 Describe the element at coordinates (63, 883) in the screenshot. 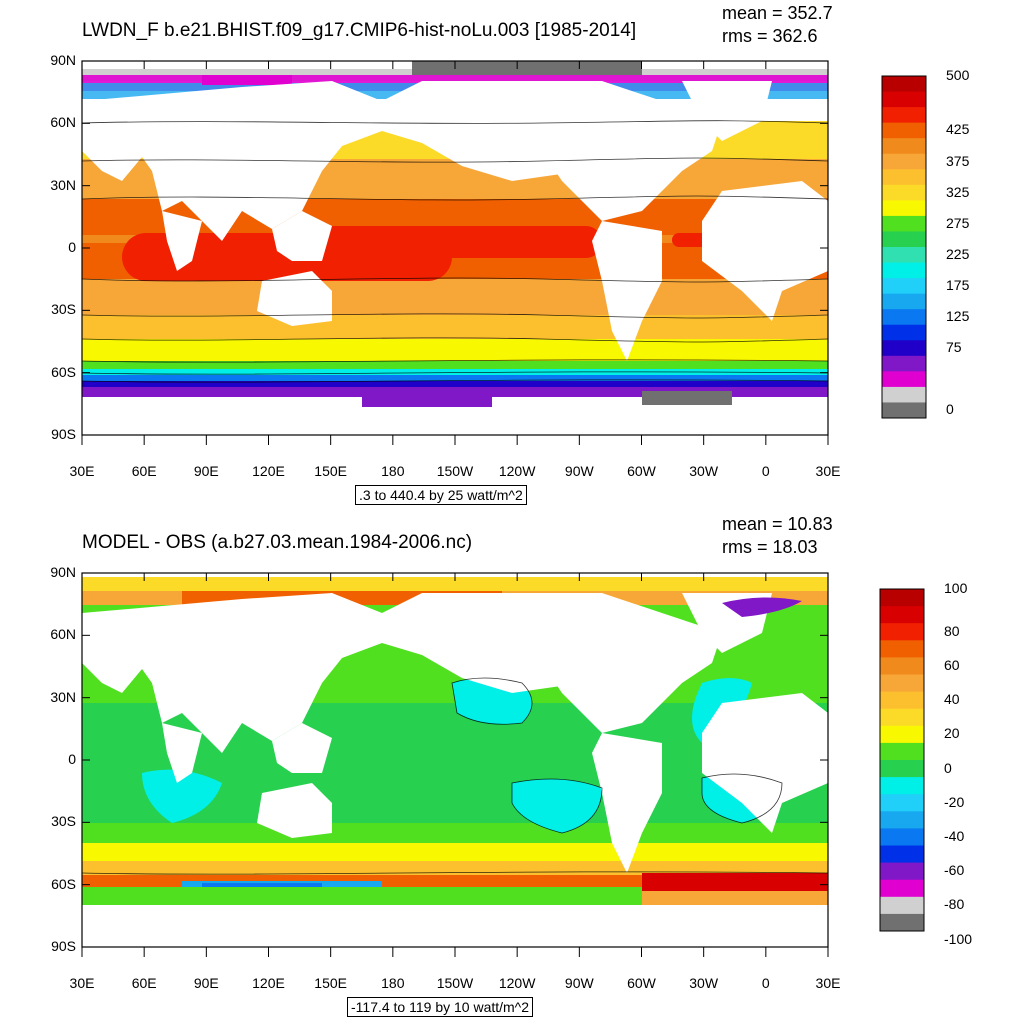

I see `map2-ytick-label: 60S` at that location.